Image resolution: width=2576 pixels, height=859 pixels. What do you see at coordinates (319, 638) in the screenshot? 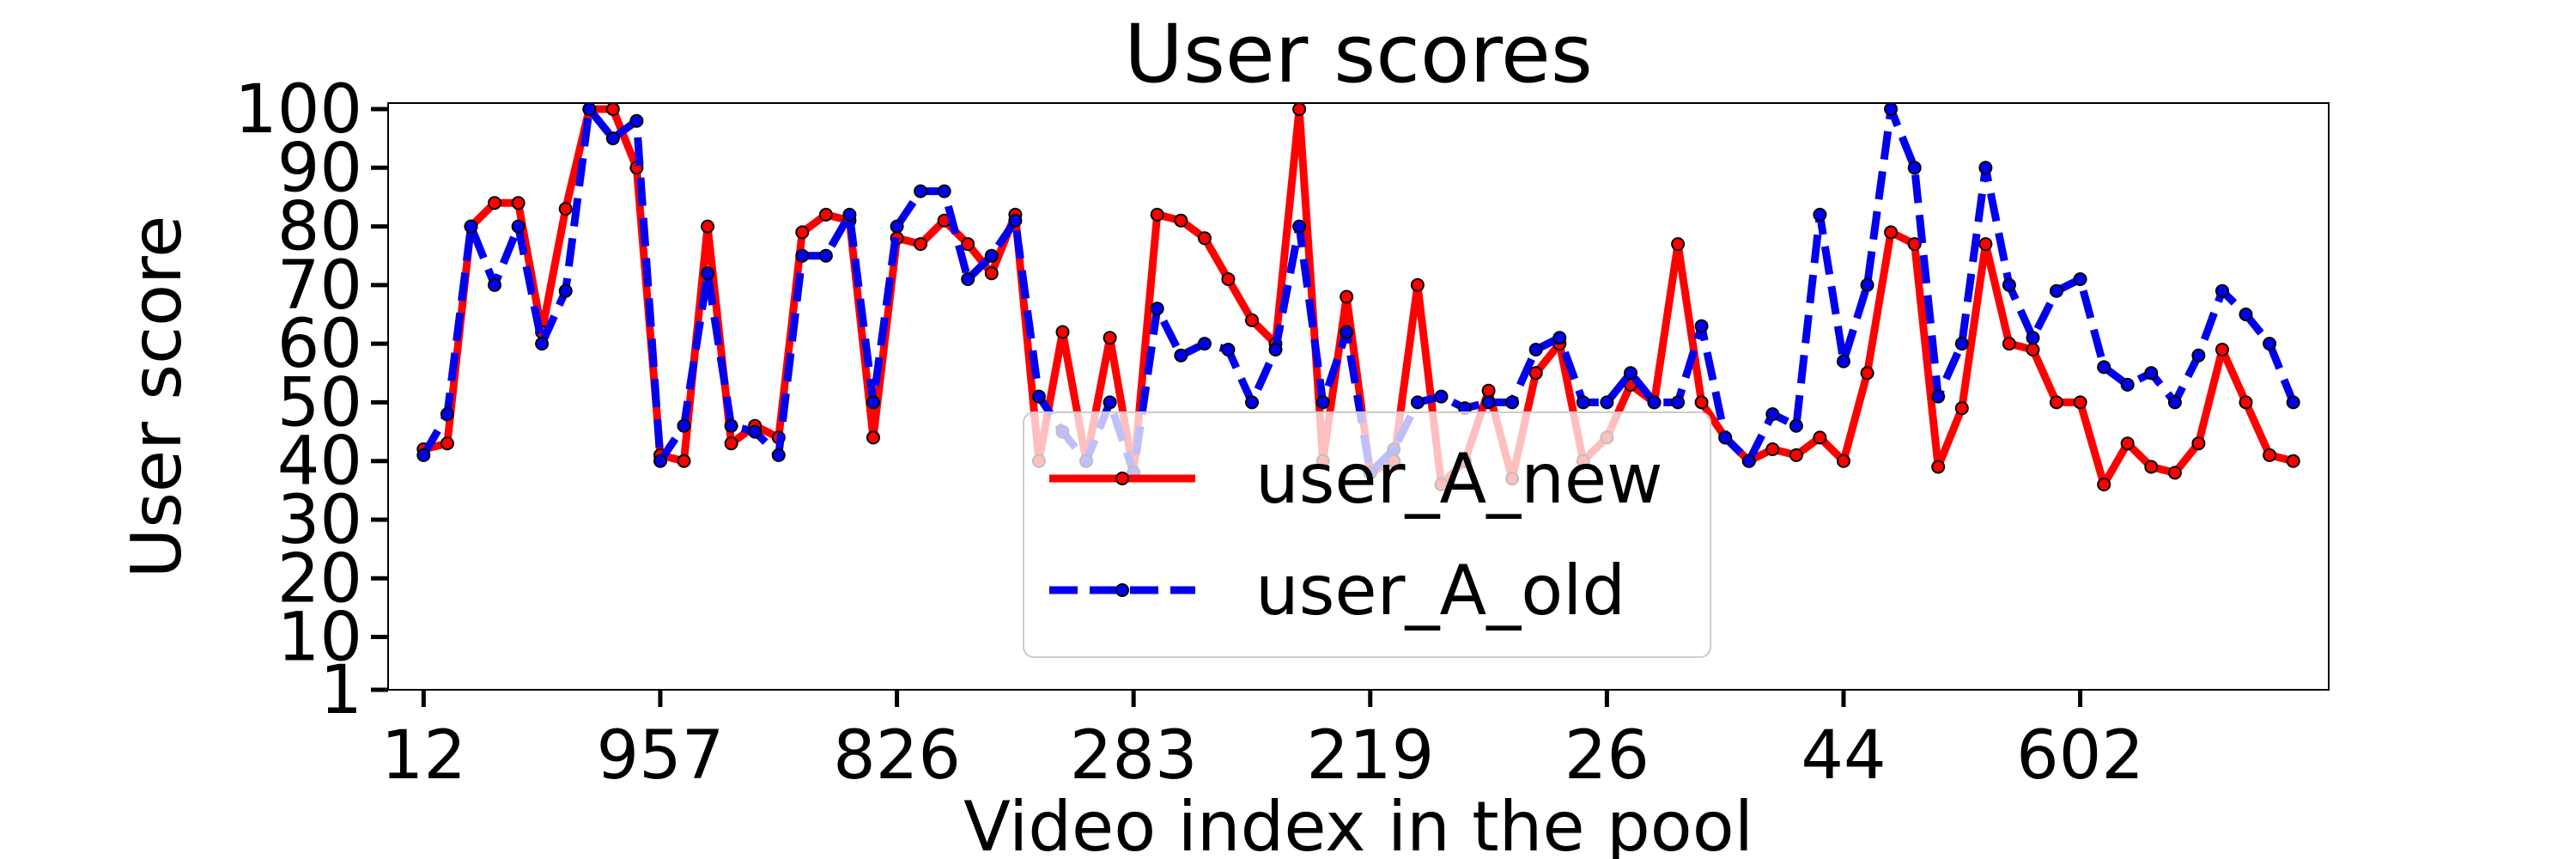
I see `y-tick-label-10: 10` at bounding box center [319, 638].